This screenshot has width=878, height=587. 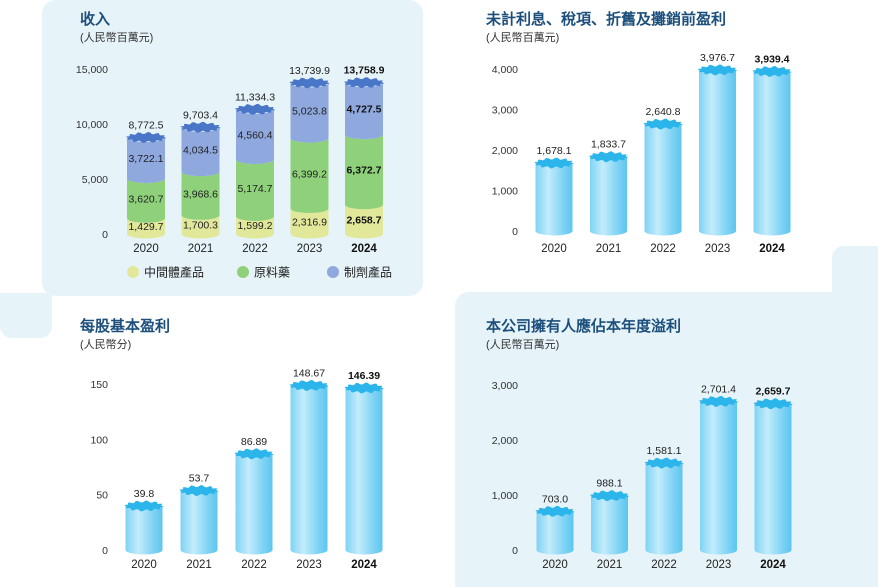 I want to click on y-tick-label: 150, so click(x=99, y=385).